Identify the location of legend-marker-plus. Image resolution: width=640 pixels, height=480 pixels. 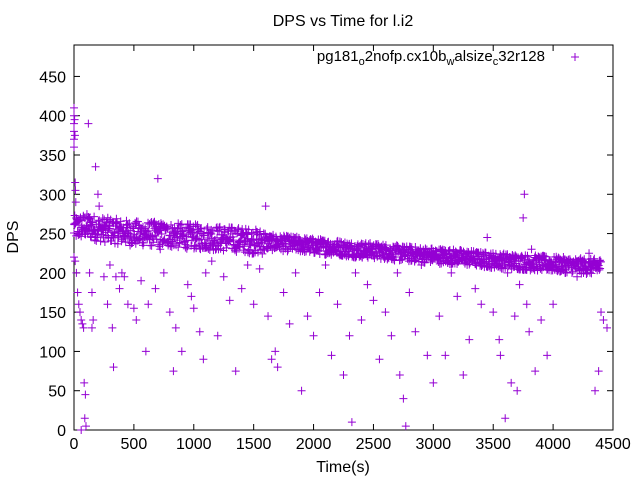
(575, 57).